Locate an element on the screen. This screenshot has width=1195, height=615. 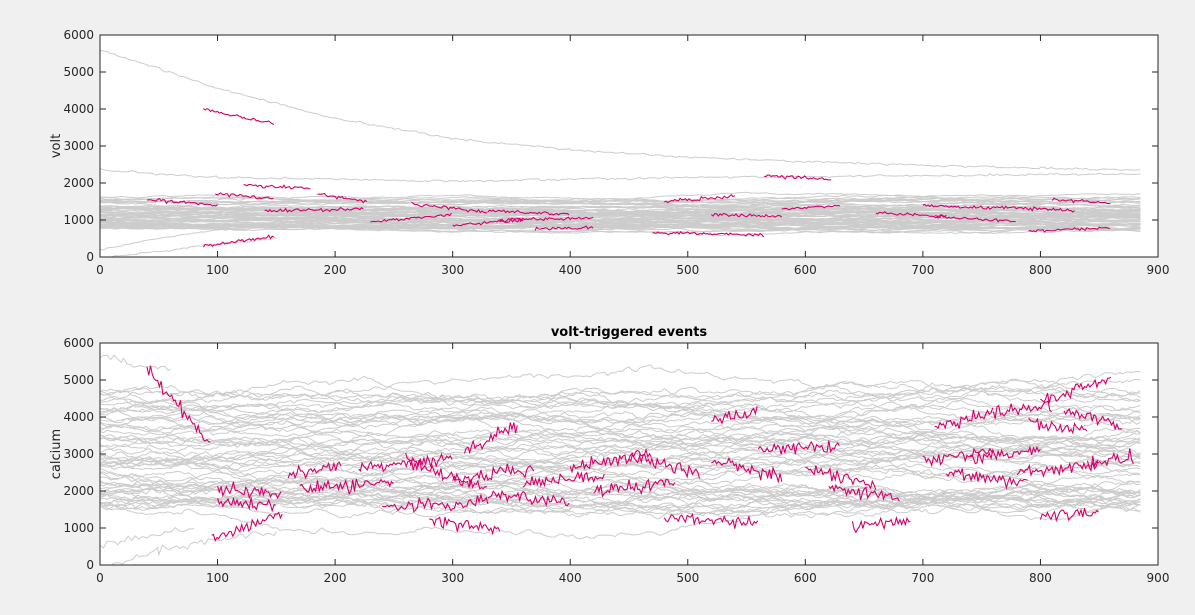
y-tick-label: 4000 is located at coordinates (78, 417).